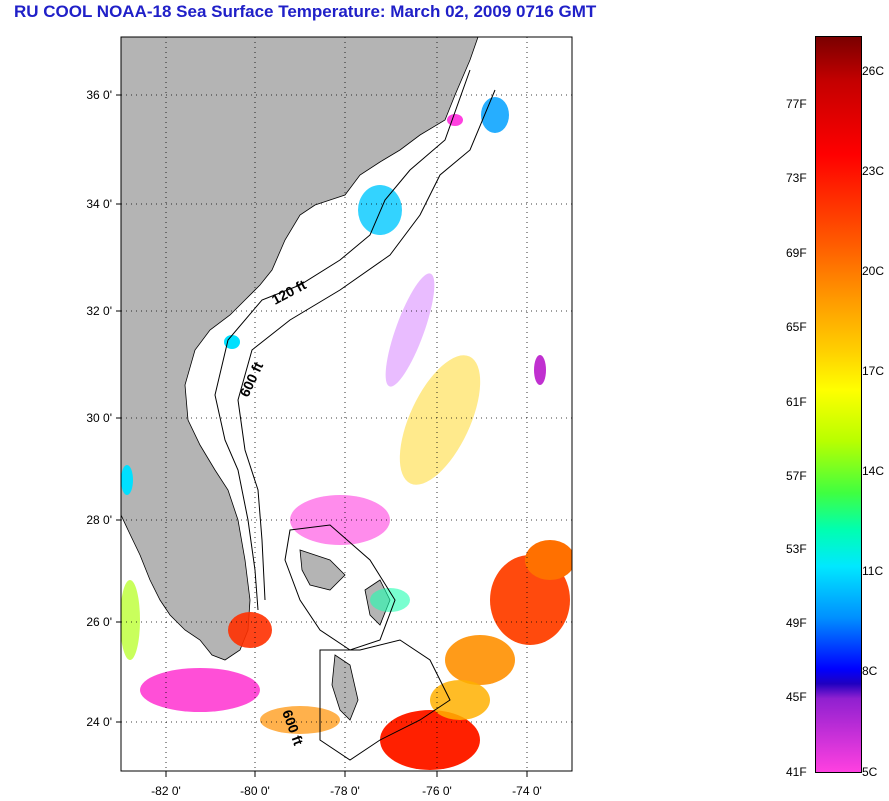  What do you see at coordinates (437, 791) in the screenshot?
I see `lon-label: -76 0'` at bounding box center [437, 791].